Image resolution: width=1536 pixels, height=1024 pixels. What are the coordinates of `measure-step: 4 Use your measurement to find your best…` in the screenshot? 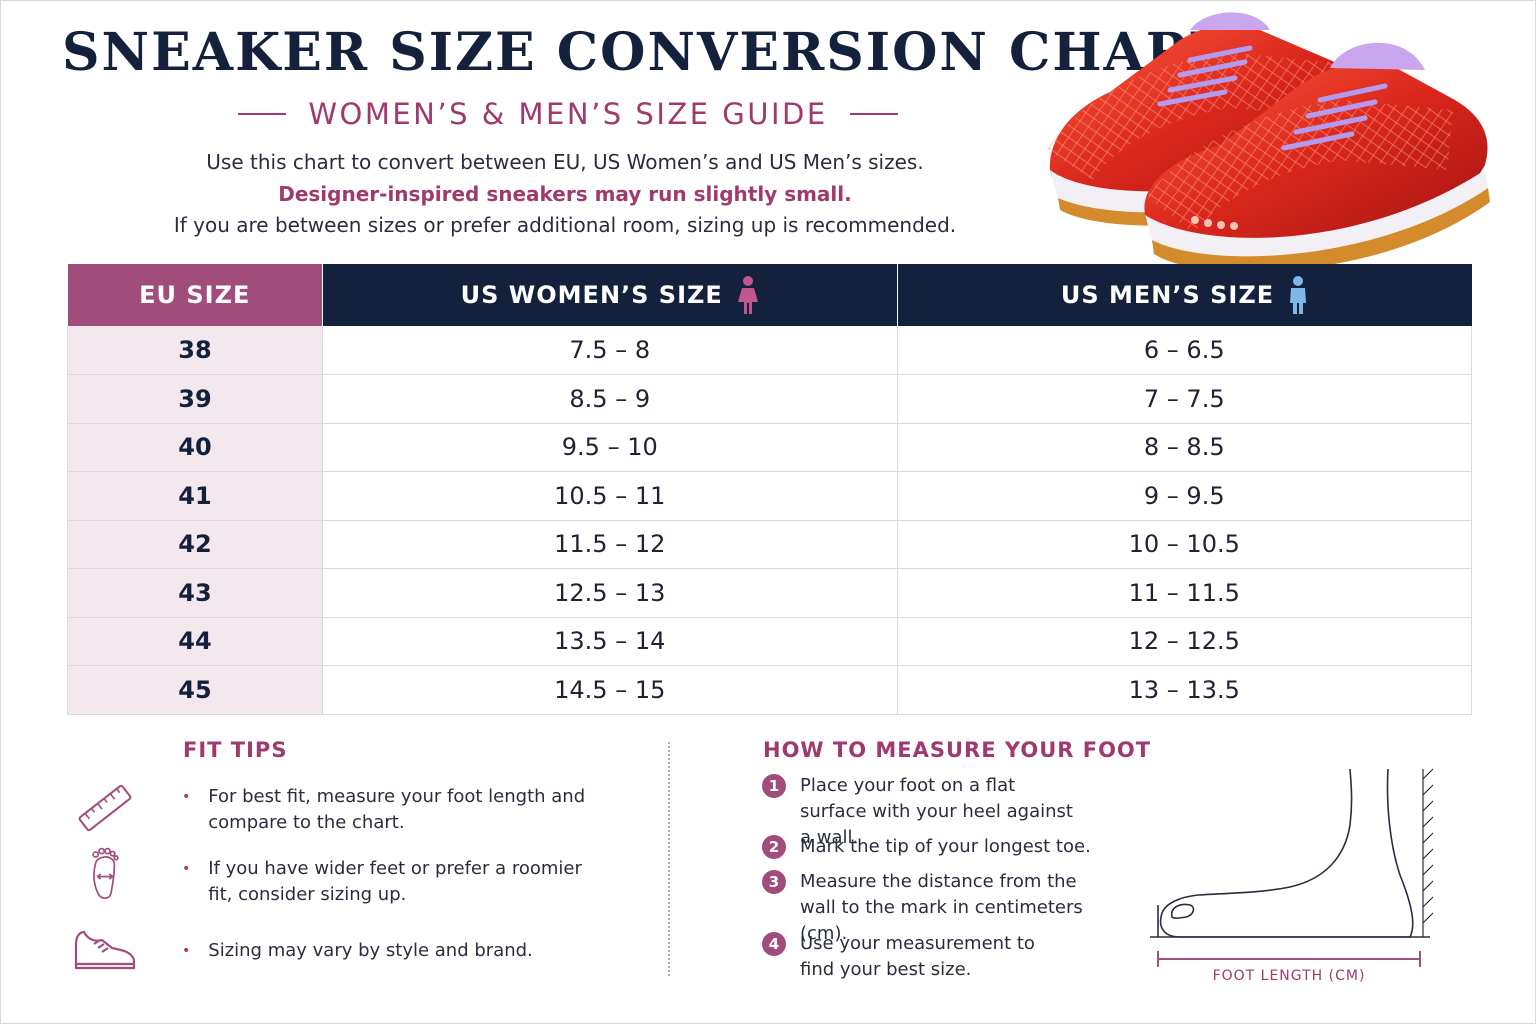 It's located at (917, 957).